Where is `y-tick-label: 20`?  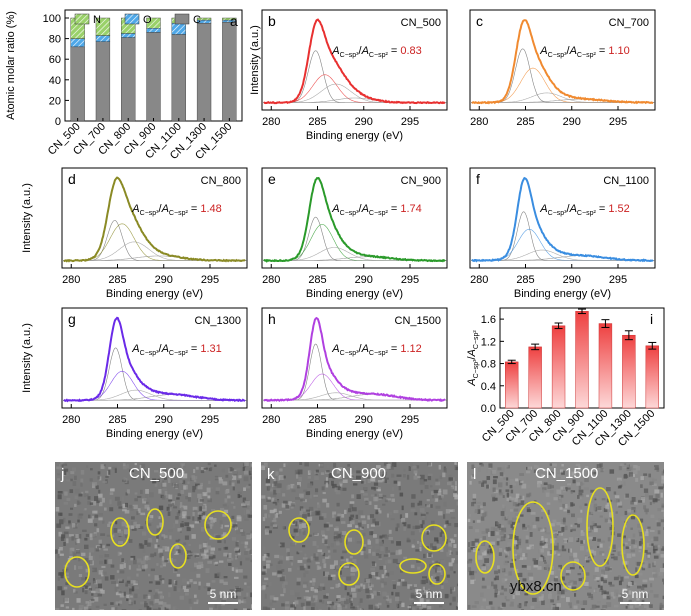
y-tick-label: 20 is located at coordinates (55, 101).